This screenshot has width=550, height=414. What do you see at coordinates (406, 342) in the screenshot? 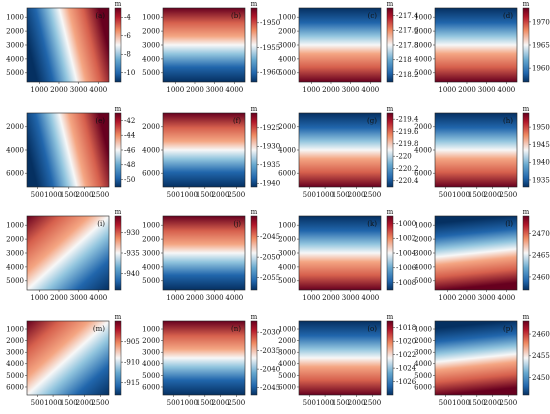
I see `colorbar-tick-label: -1020` at bounding box center [406, 342].